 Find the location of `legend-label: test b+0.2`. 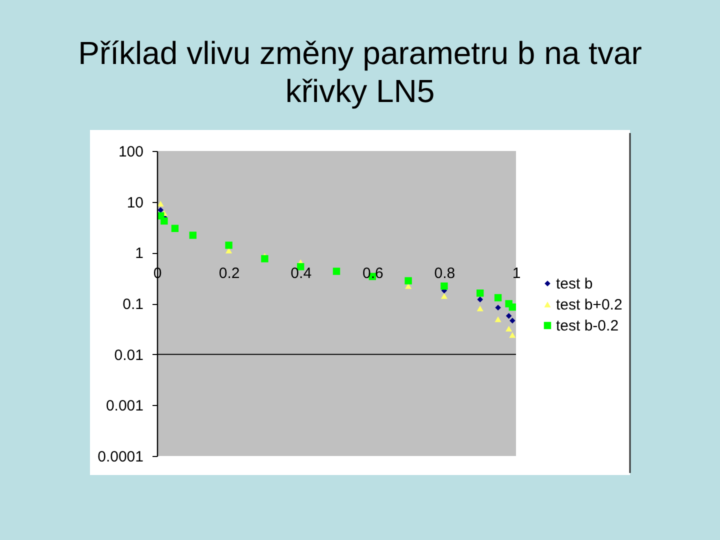

legend-label: test b+0.2 is located at coordinates (589, 305).